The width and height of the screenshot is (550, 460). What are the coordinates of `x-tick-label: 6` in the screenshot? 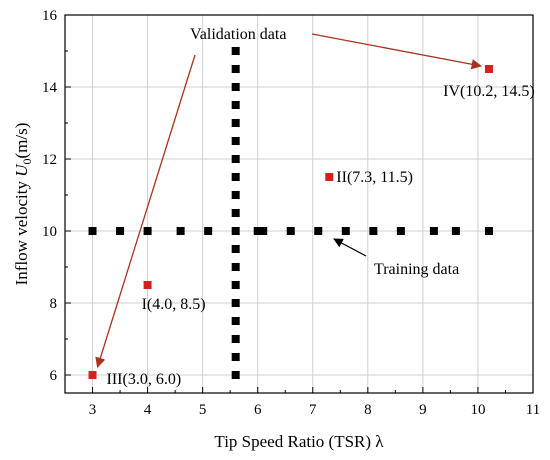 It's located at (258, 410).